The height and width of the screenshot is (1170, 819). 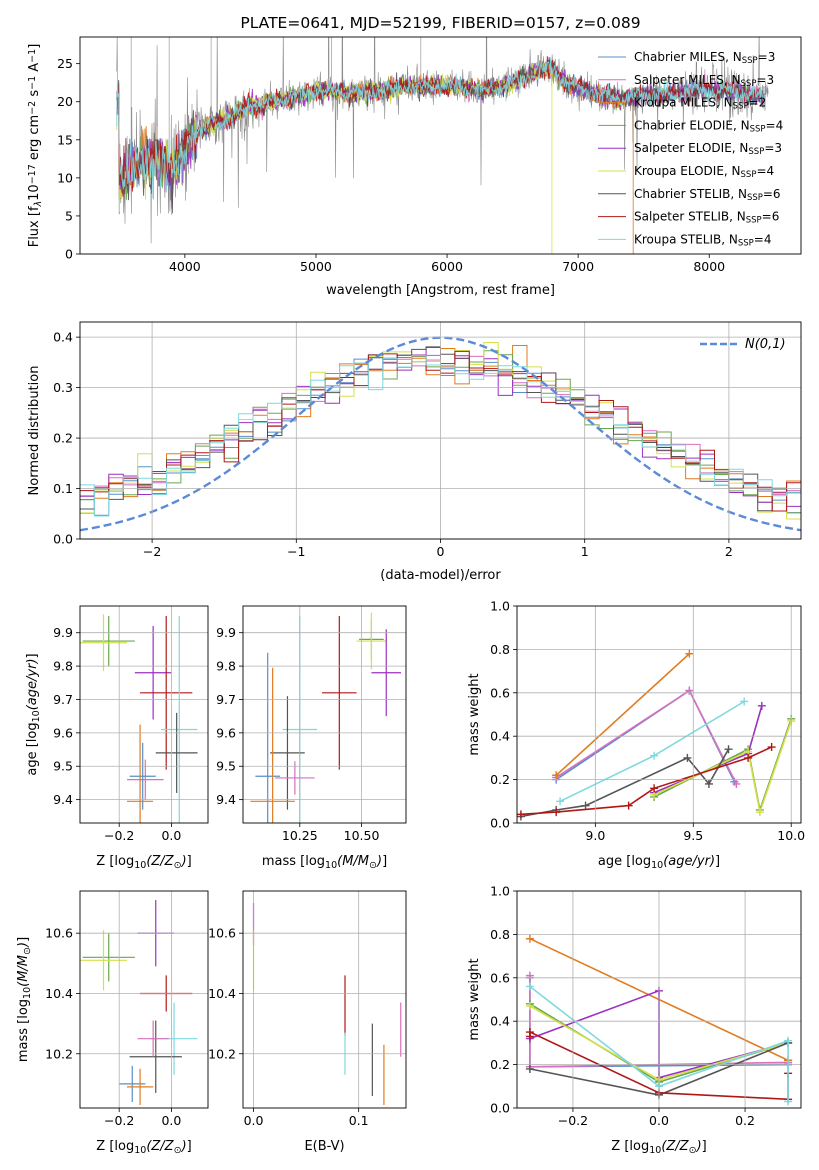 What do you see at coordinates (707, 195) in the screenshot?
I see `legend-entry: Chabrier STELIB, NSSP=6` at bounding box center [707, 195].